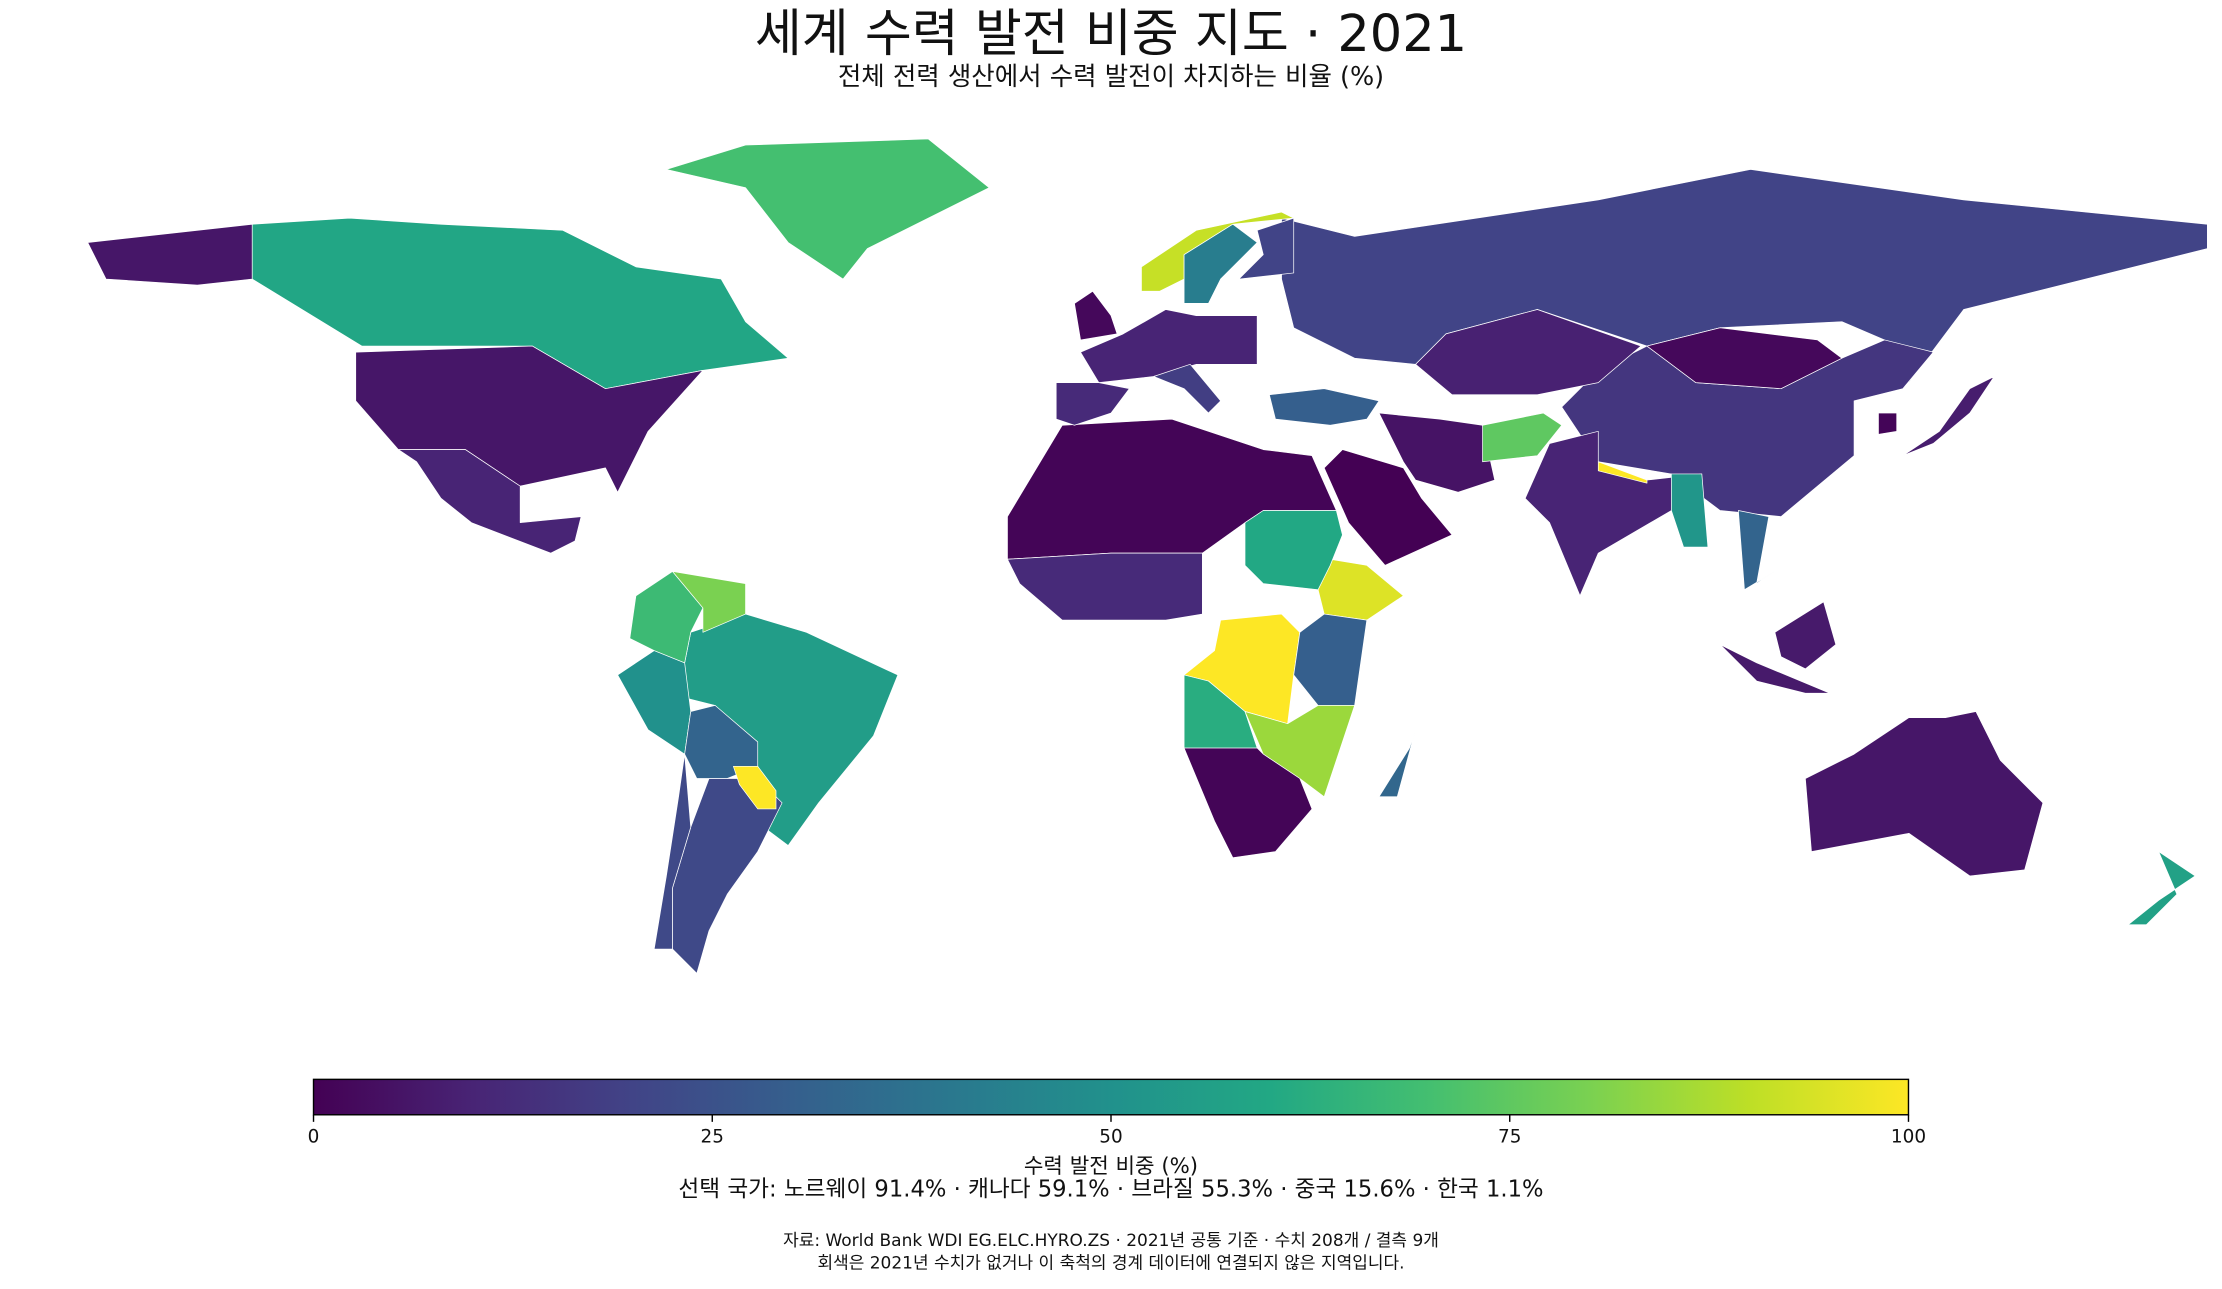  I want to click on colorbar-tick-label: 0, so click(314, 1136).